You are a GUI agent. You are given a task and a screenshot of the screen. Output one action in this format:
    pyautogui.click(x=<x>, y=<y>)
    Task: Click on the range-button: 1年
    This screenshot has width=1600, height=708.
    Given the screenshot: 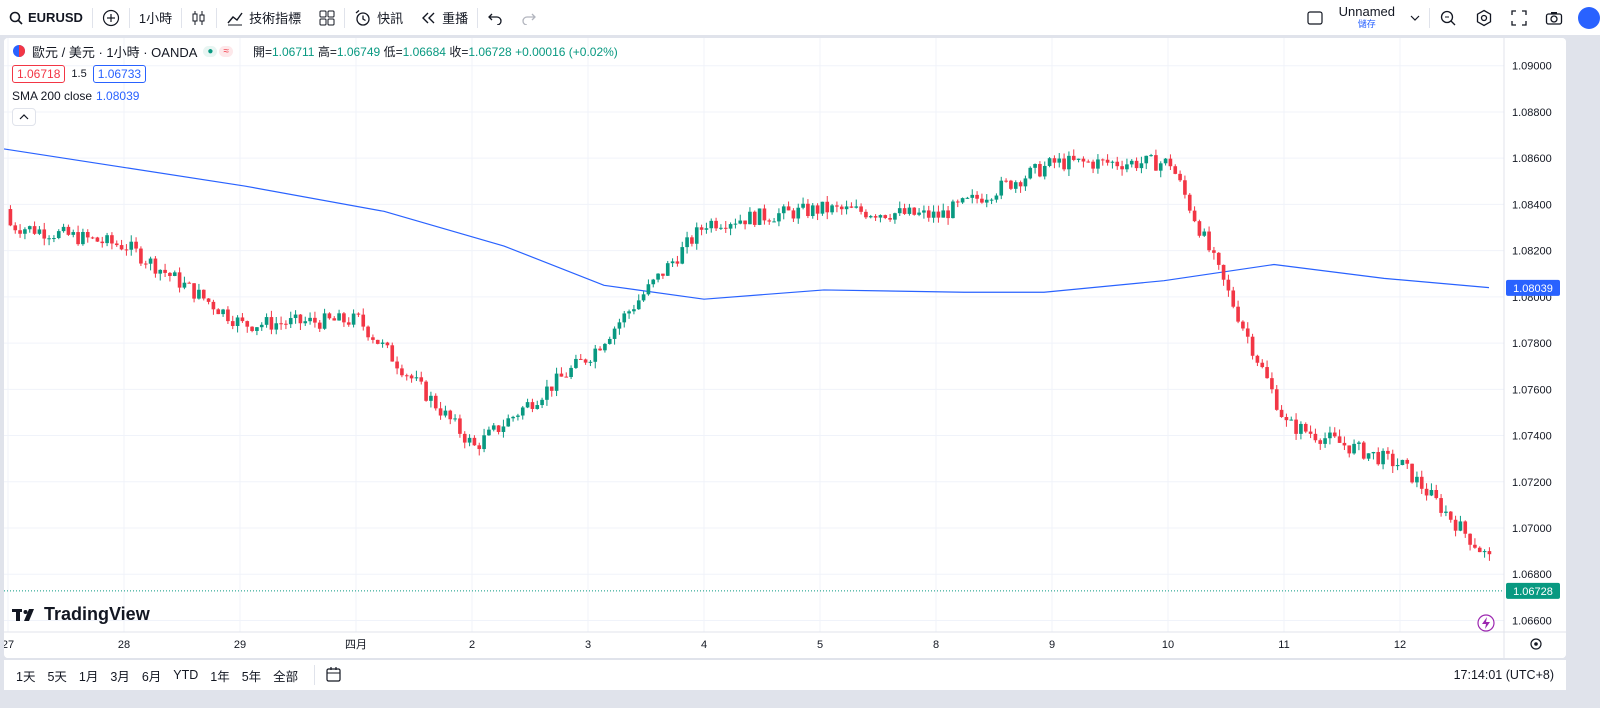 What is the action you would take?
    pyautogui.click(x=220, y=676)
    